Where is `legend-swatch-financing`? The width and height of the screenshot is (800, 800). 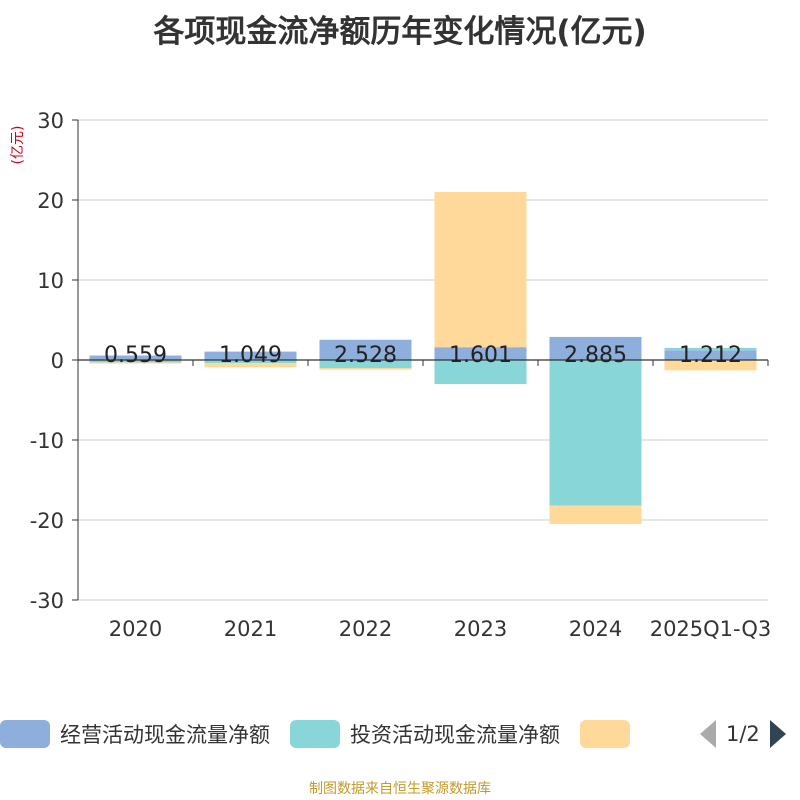 legend-swatch-financing is located at coordinates (605, 734).